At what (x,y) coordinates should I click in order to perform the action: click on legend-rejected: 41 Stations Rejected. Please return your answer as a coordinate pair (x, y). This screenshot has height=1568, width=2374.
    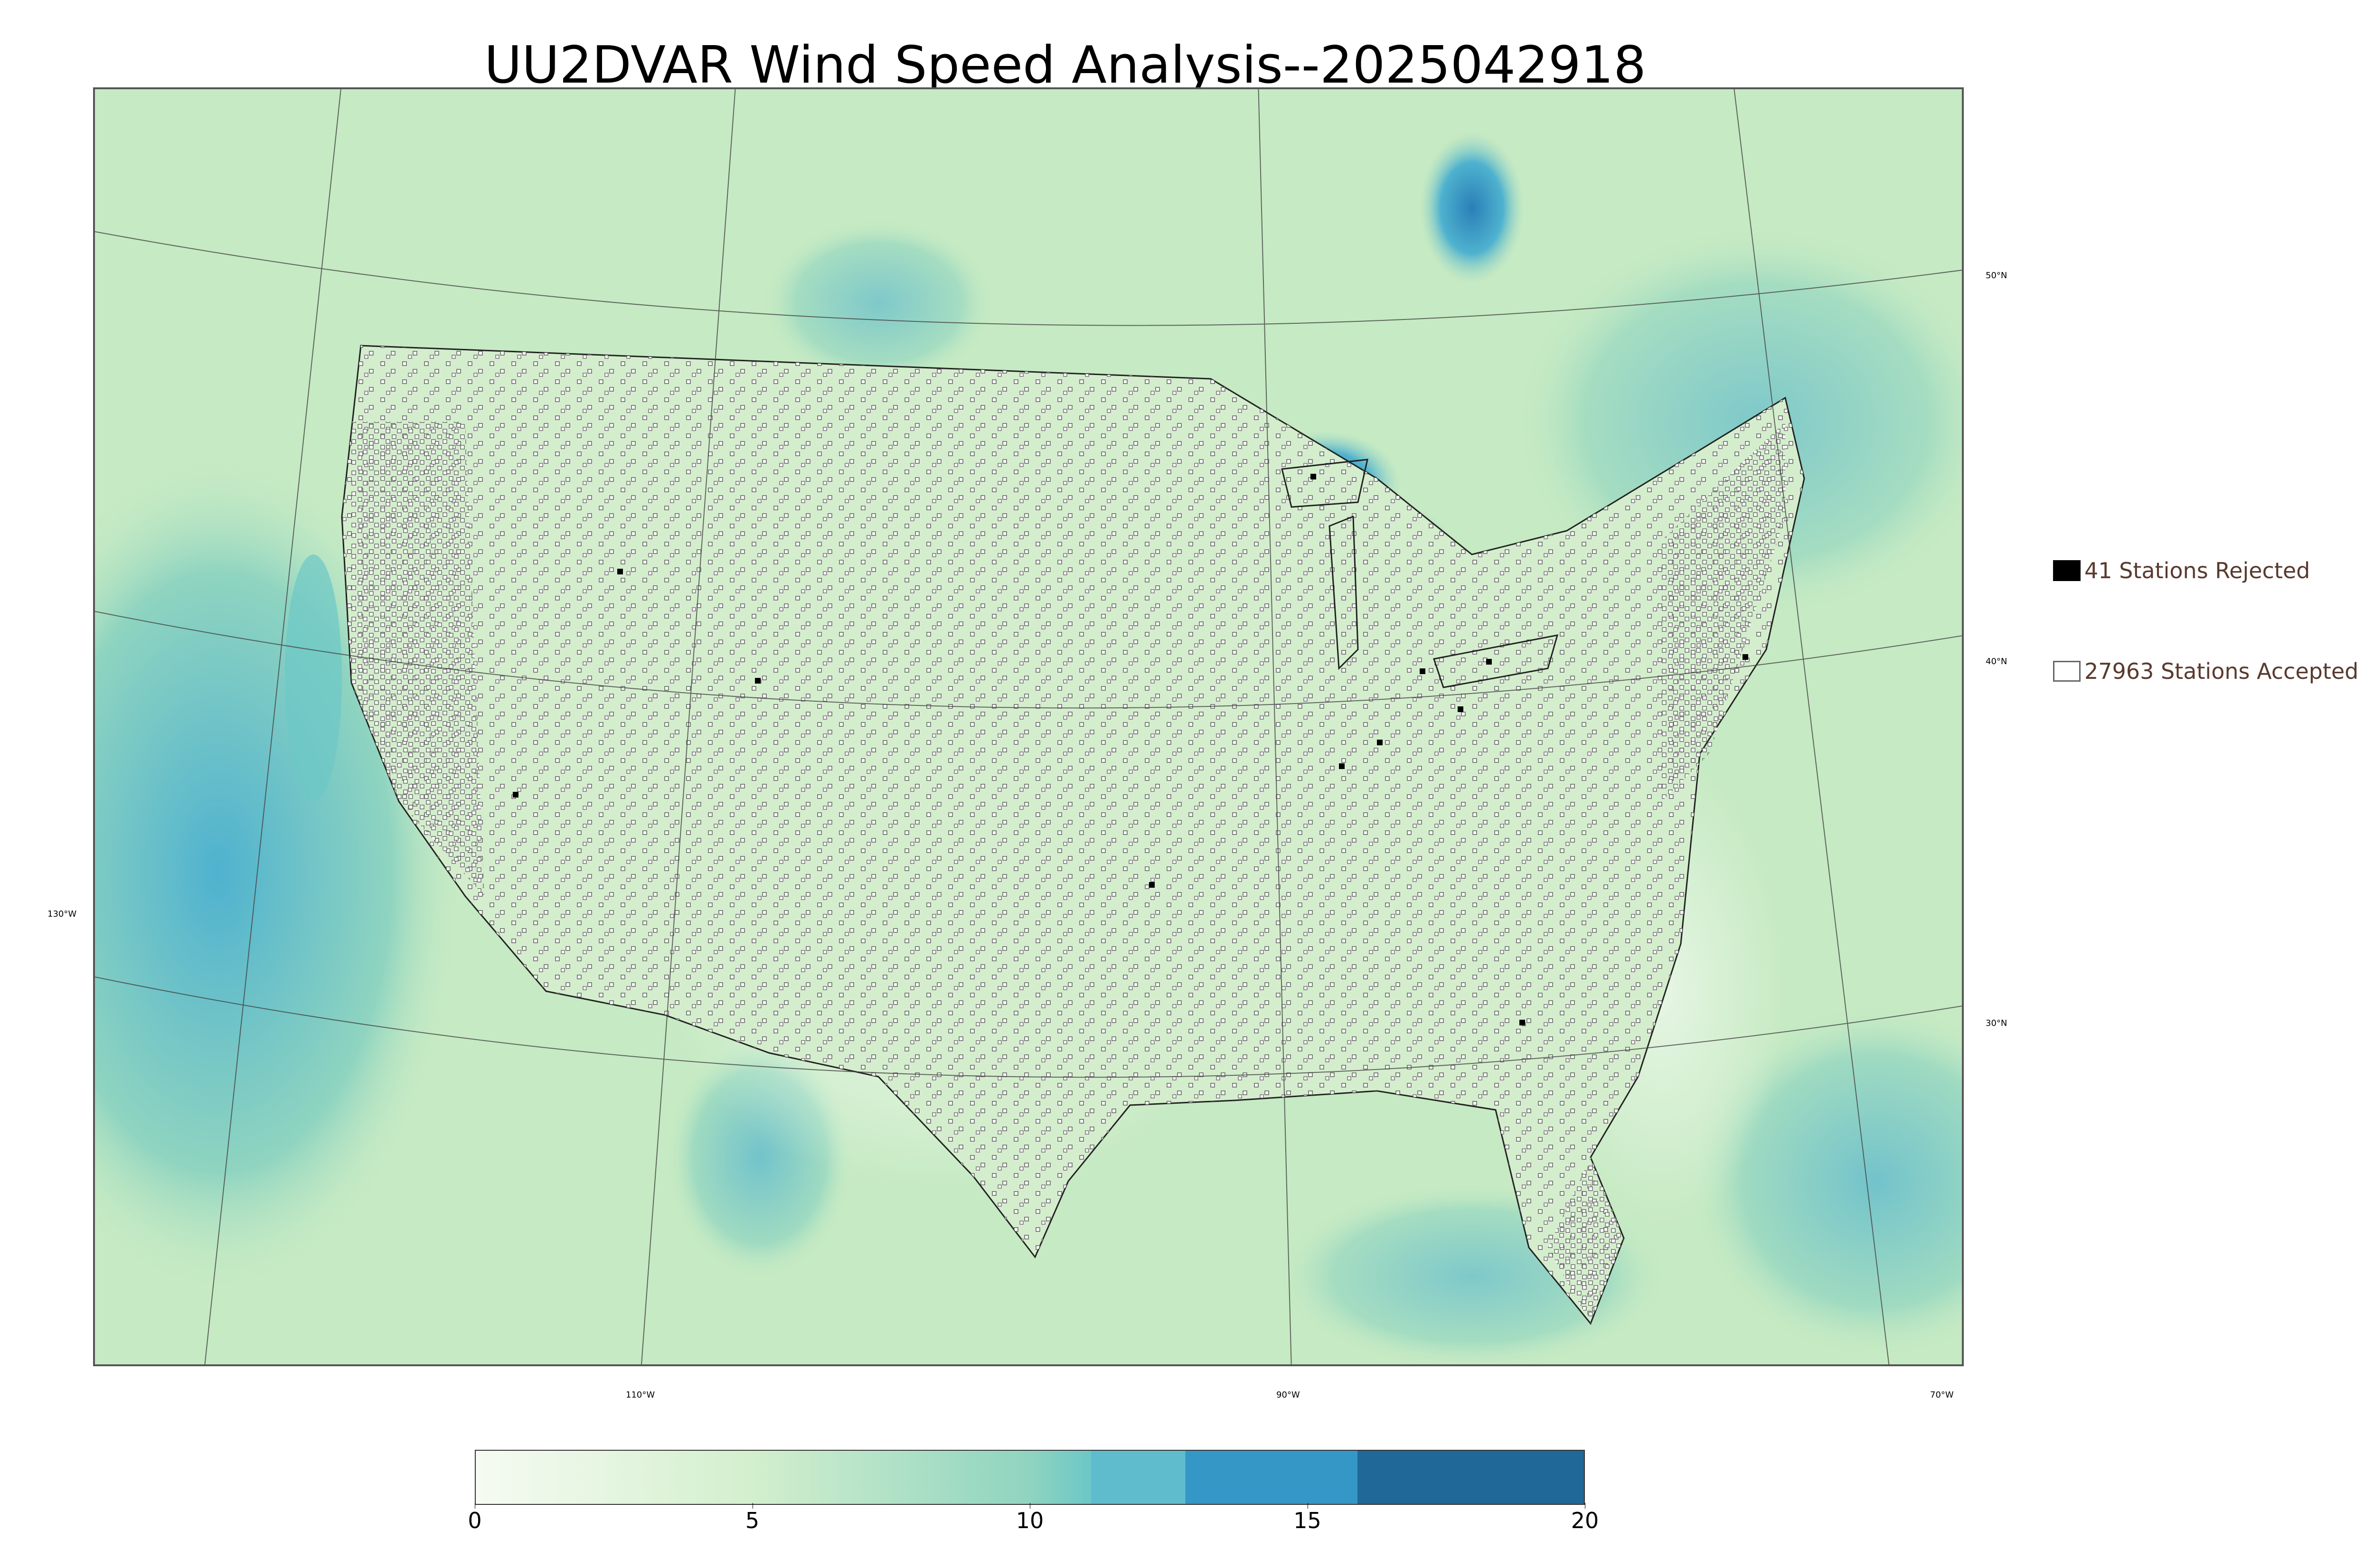
    Looking at the image, I should click on (2181, 570).